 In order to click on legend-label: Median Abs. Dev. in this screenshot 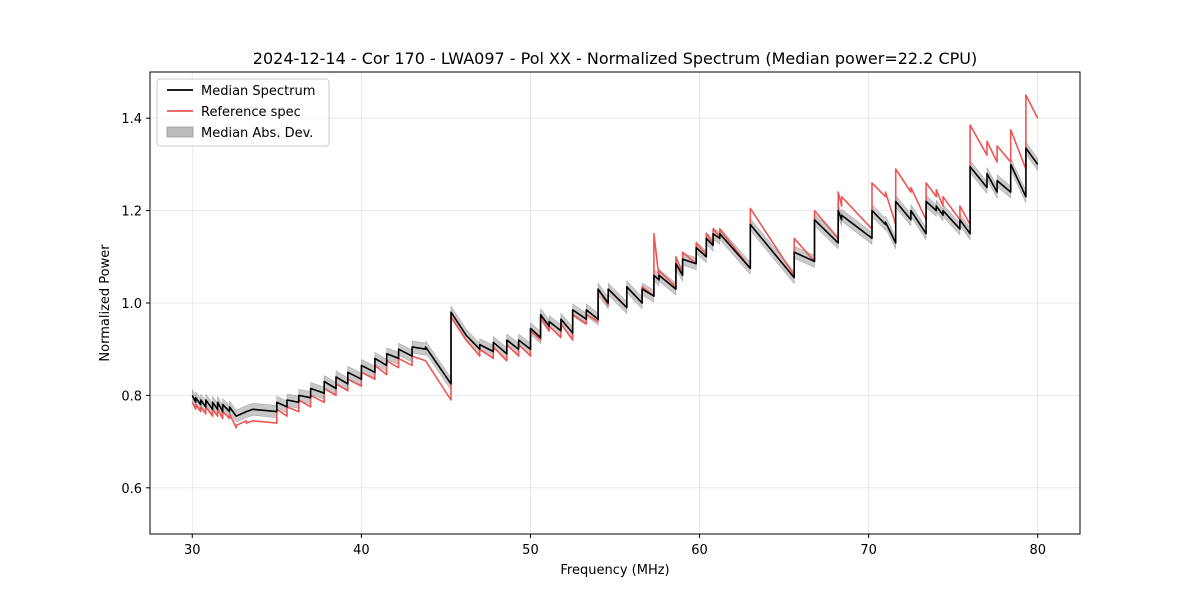, I will do `click(257, 133)`.